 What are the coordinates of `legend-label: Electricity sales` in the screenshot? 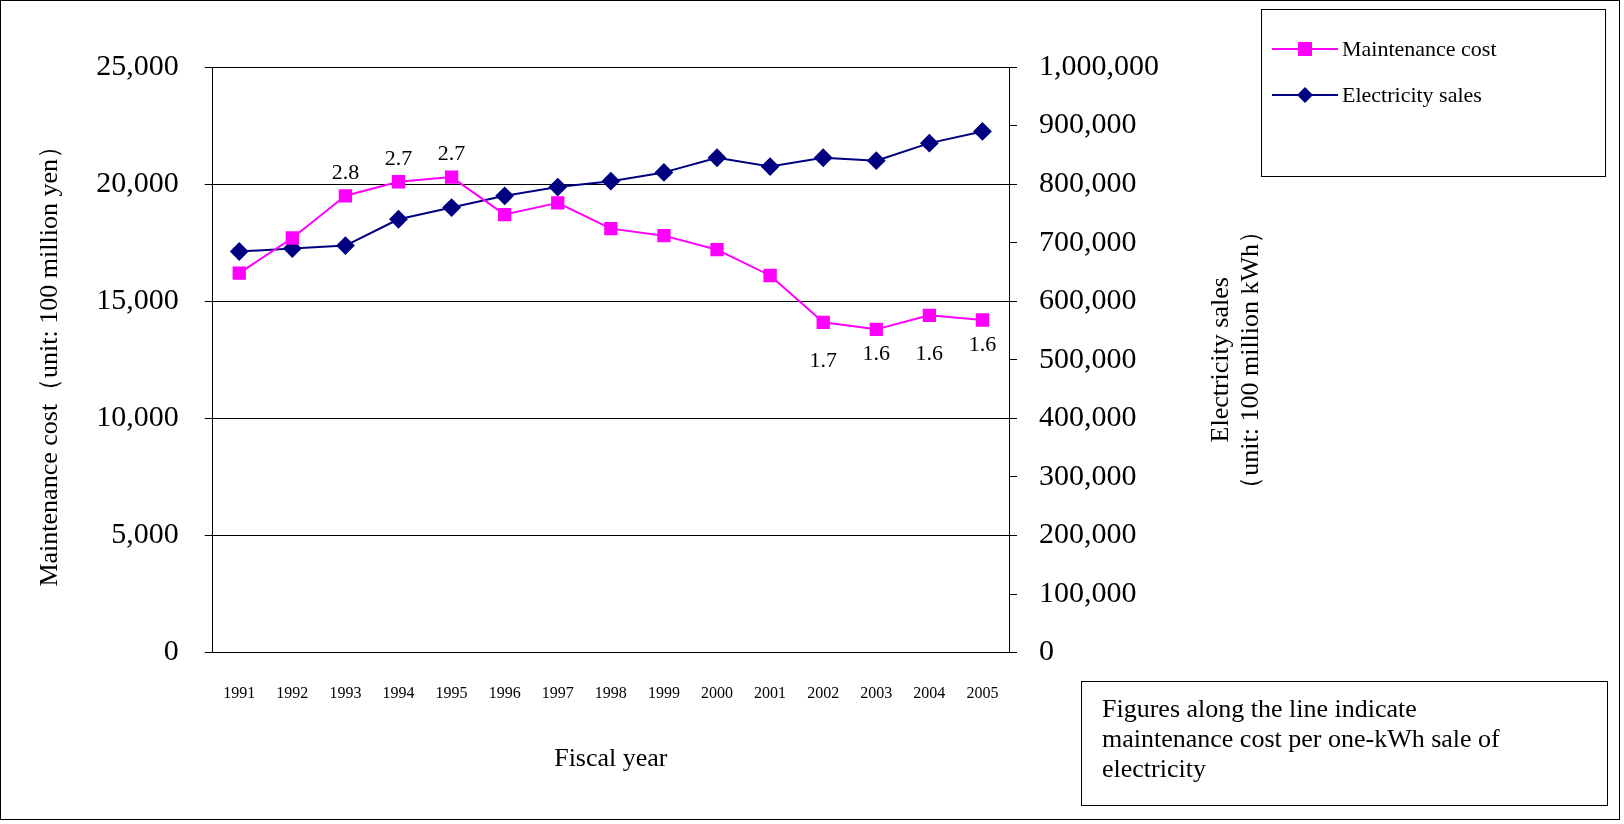 It's located at (1412, 95).